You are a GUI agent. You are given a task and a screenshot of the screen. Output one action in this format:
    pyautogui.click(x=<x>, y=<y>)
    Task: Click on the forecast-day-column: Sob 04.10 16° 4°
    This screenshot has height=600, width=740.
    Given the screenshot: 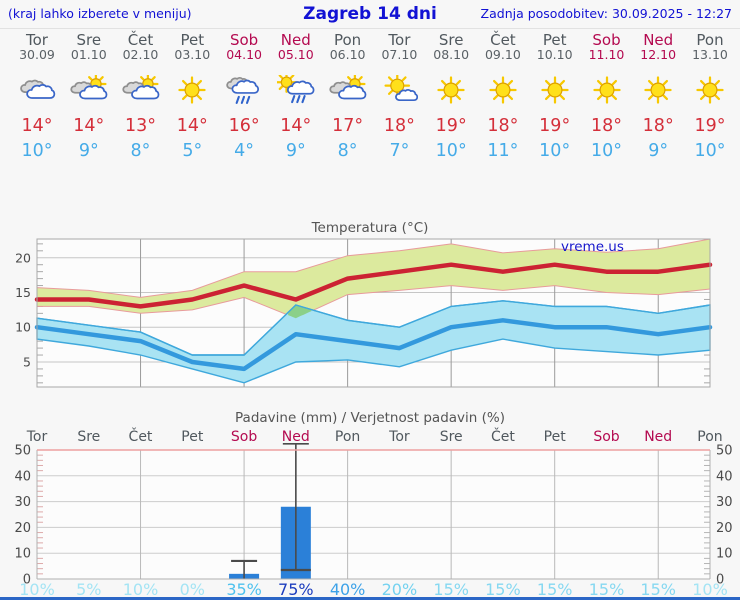 What is the action you would take?
    pyautogui.click(x=244, y=96)
    